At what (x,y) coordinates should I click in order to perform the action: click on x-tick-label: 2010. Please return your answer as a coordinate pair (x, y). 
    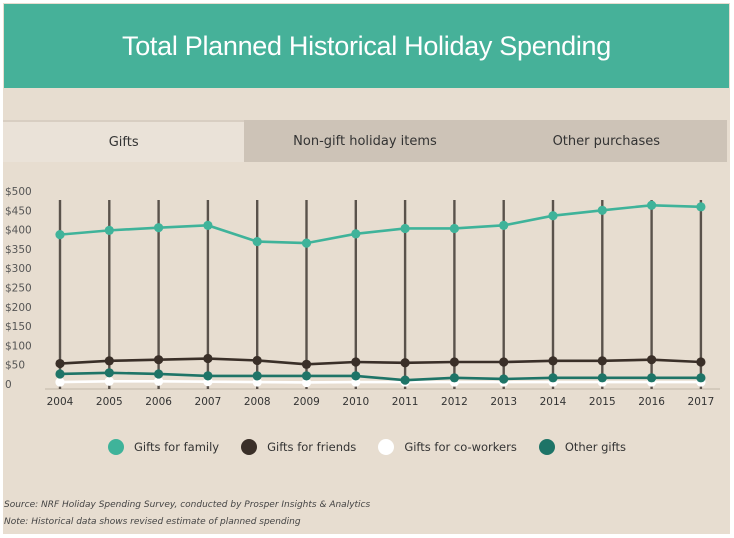
    Looking at the image, I should click on (355, 402).